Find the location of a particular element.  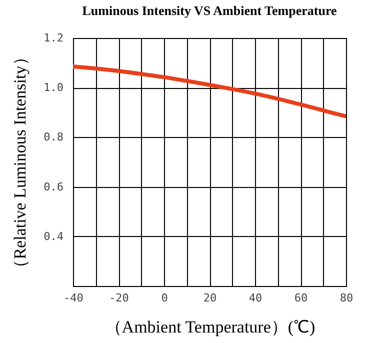

y-tick-label: 1.2 is located at coordinates (54, 38).